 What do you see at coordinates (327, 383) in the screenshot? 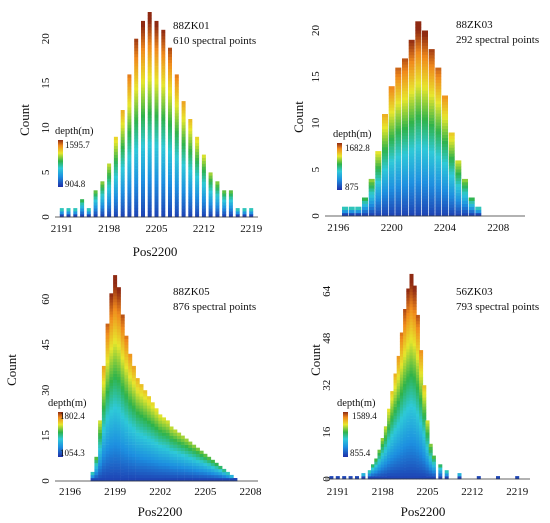
I see `y-ticks-56zk03: 0 16 32 48 64` at bounding box center [327, 383].